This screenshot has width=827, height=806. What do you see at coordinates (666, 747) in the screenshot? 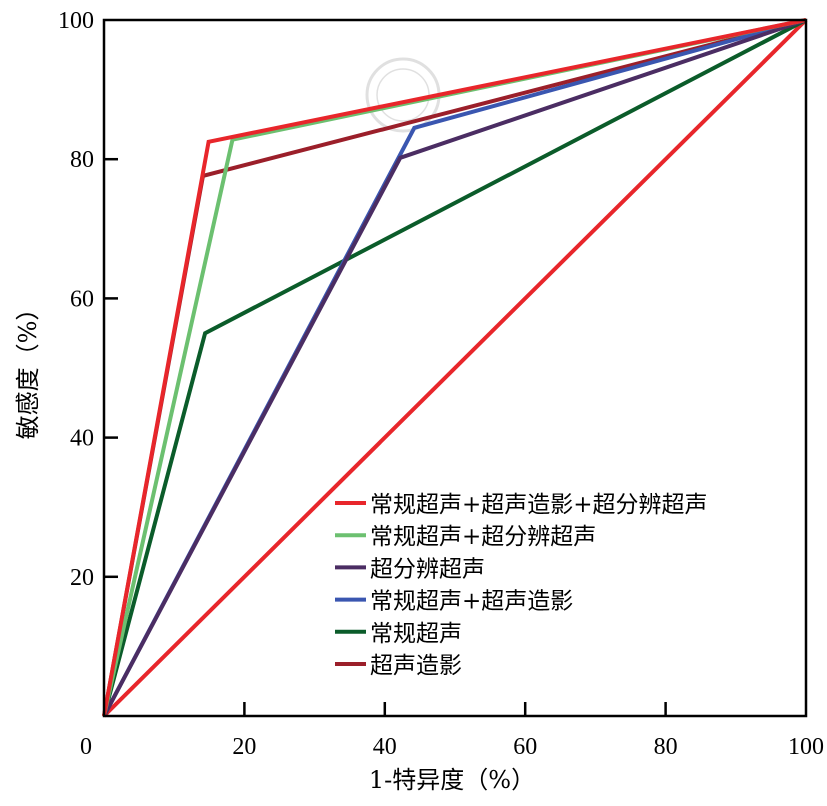
I see `x-tick-label: 80` at bounding box center [666, 747].